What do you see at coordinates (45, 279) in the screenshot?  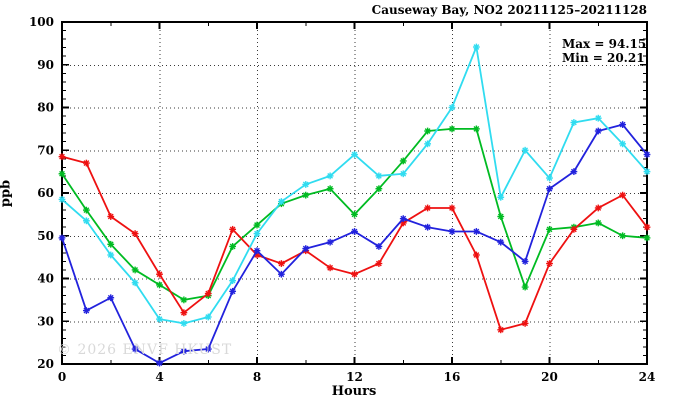 I see `tick-label: 40` at bounding box center [45, 279].